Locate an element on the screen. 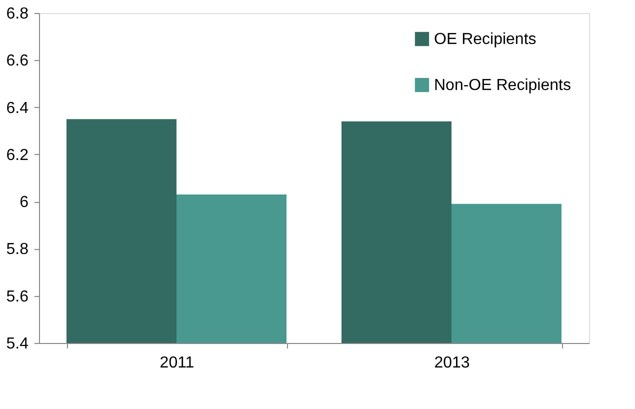 The height and width of the screenshot is (409, 635). y-tick-label: 6 is located at coordinates (24, 203).